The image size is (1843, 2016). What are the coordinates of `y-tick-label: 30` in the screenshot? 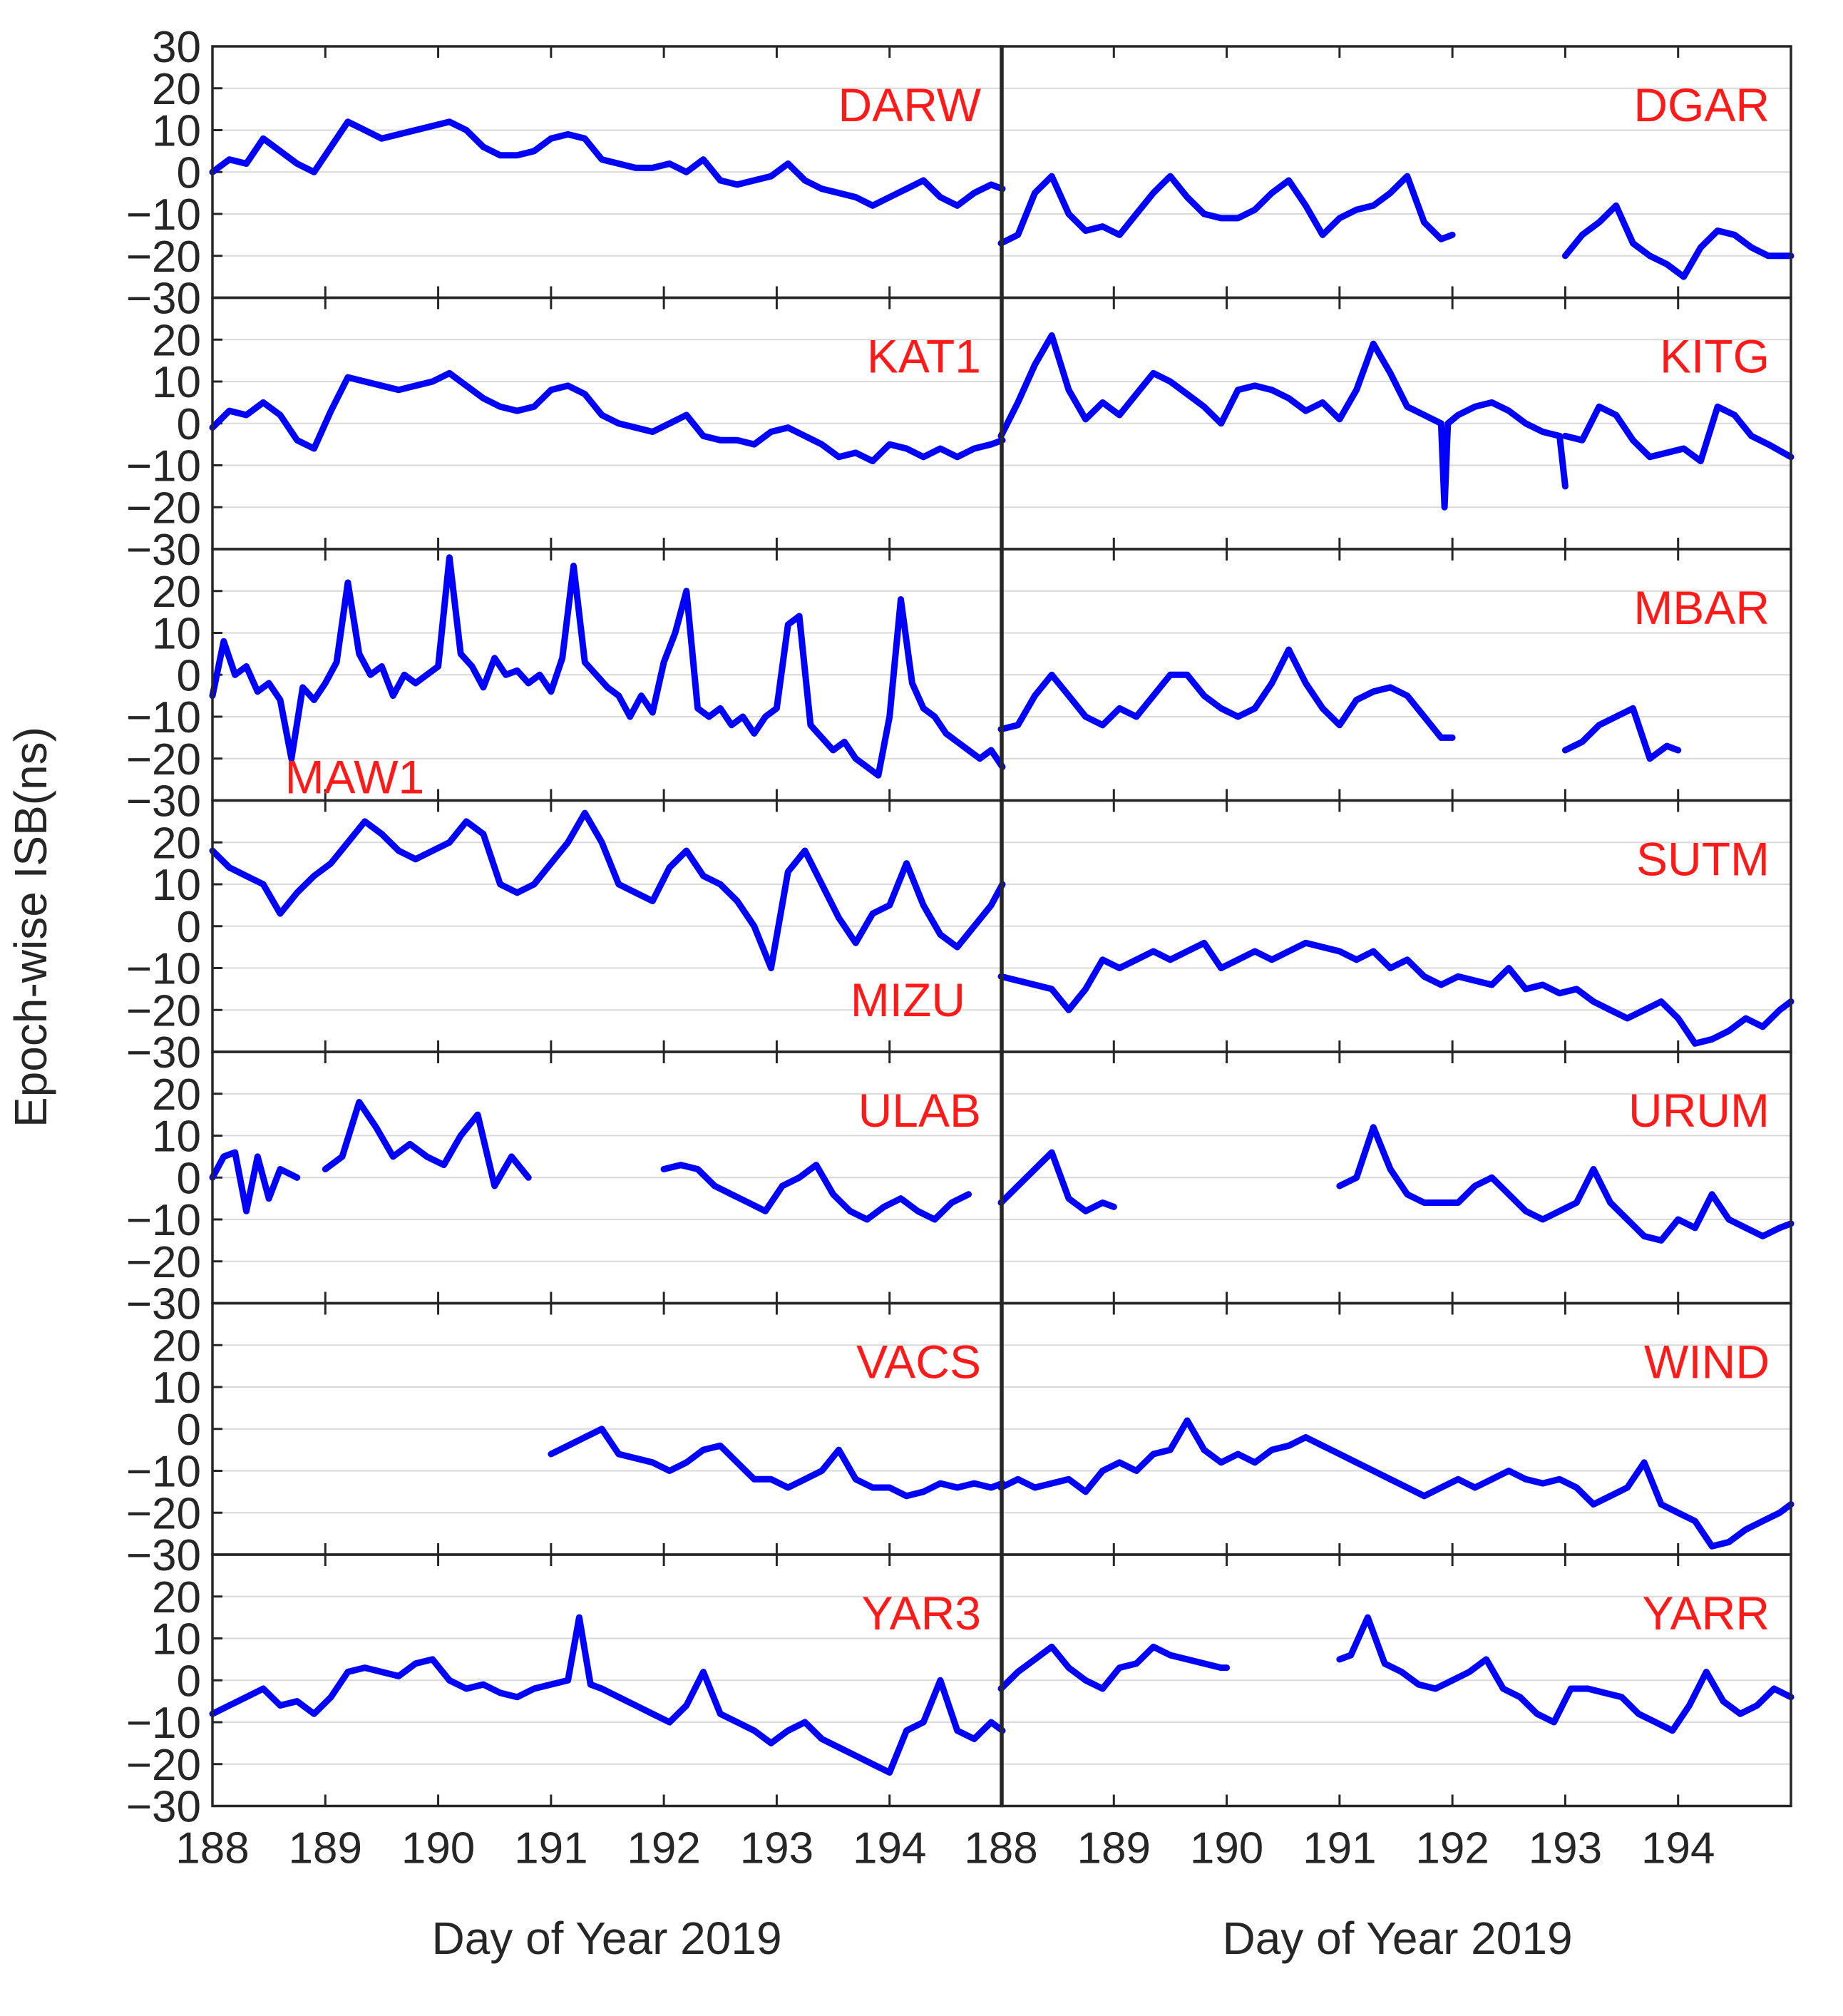 It's located at (177, 47).